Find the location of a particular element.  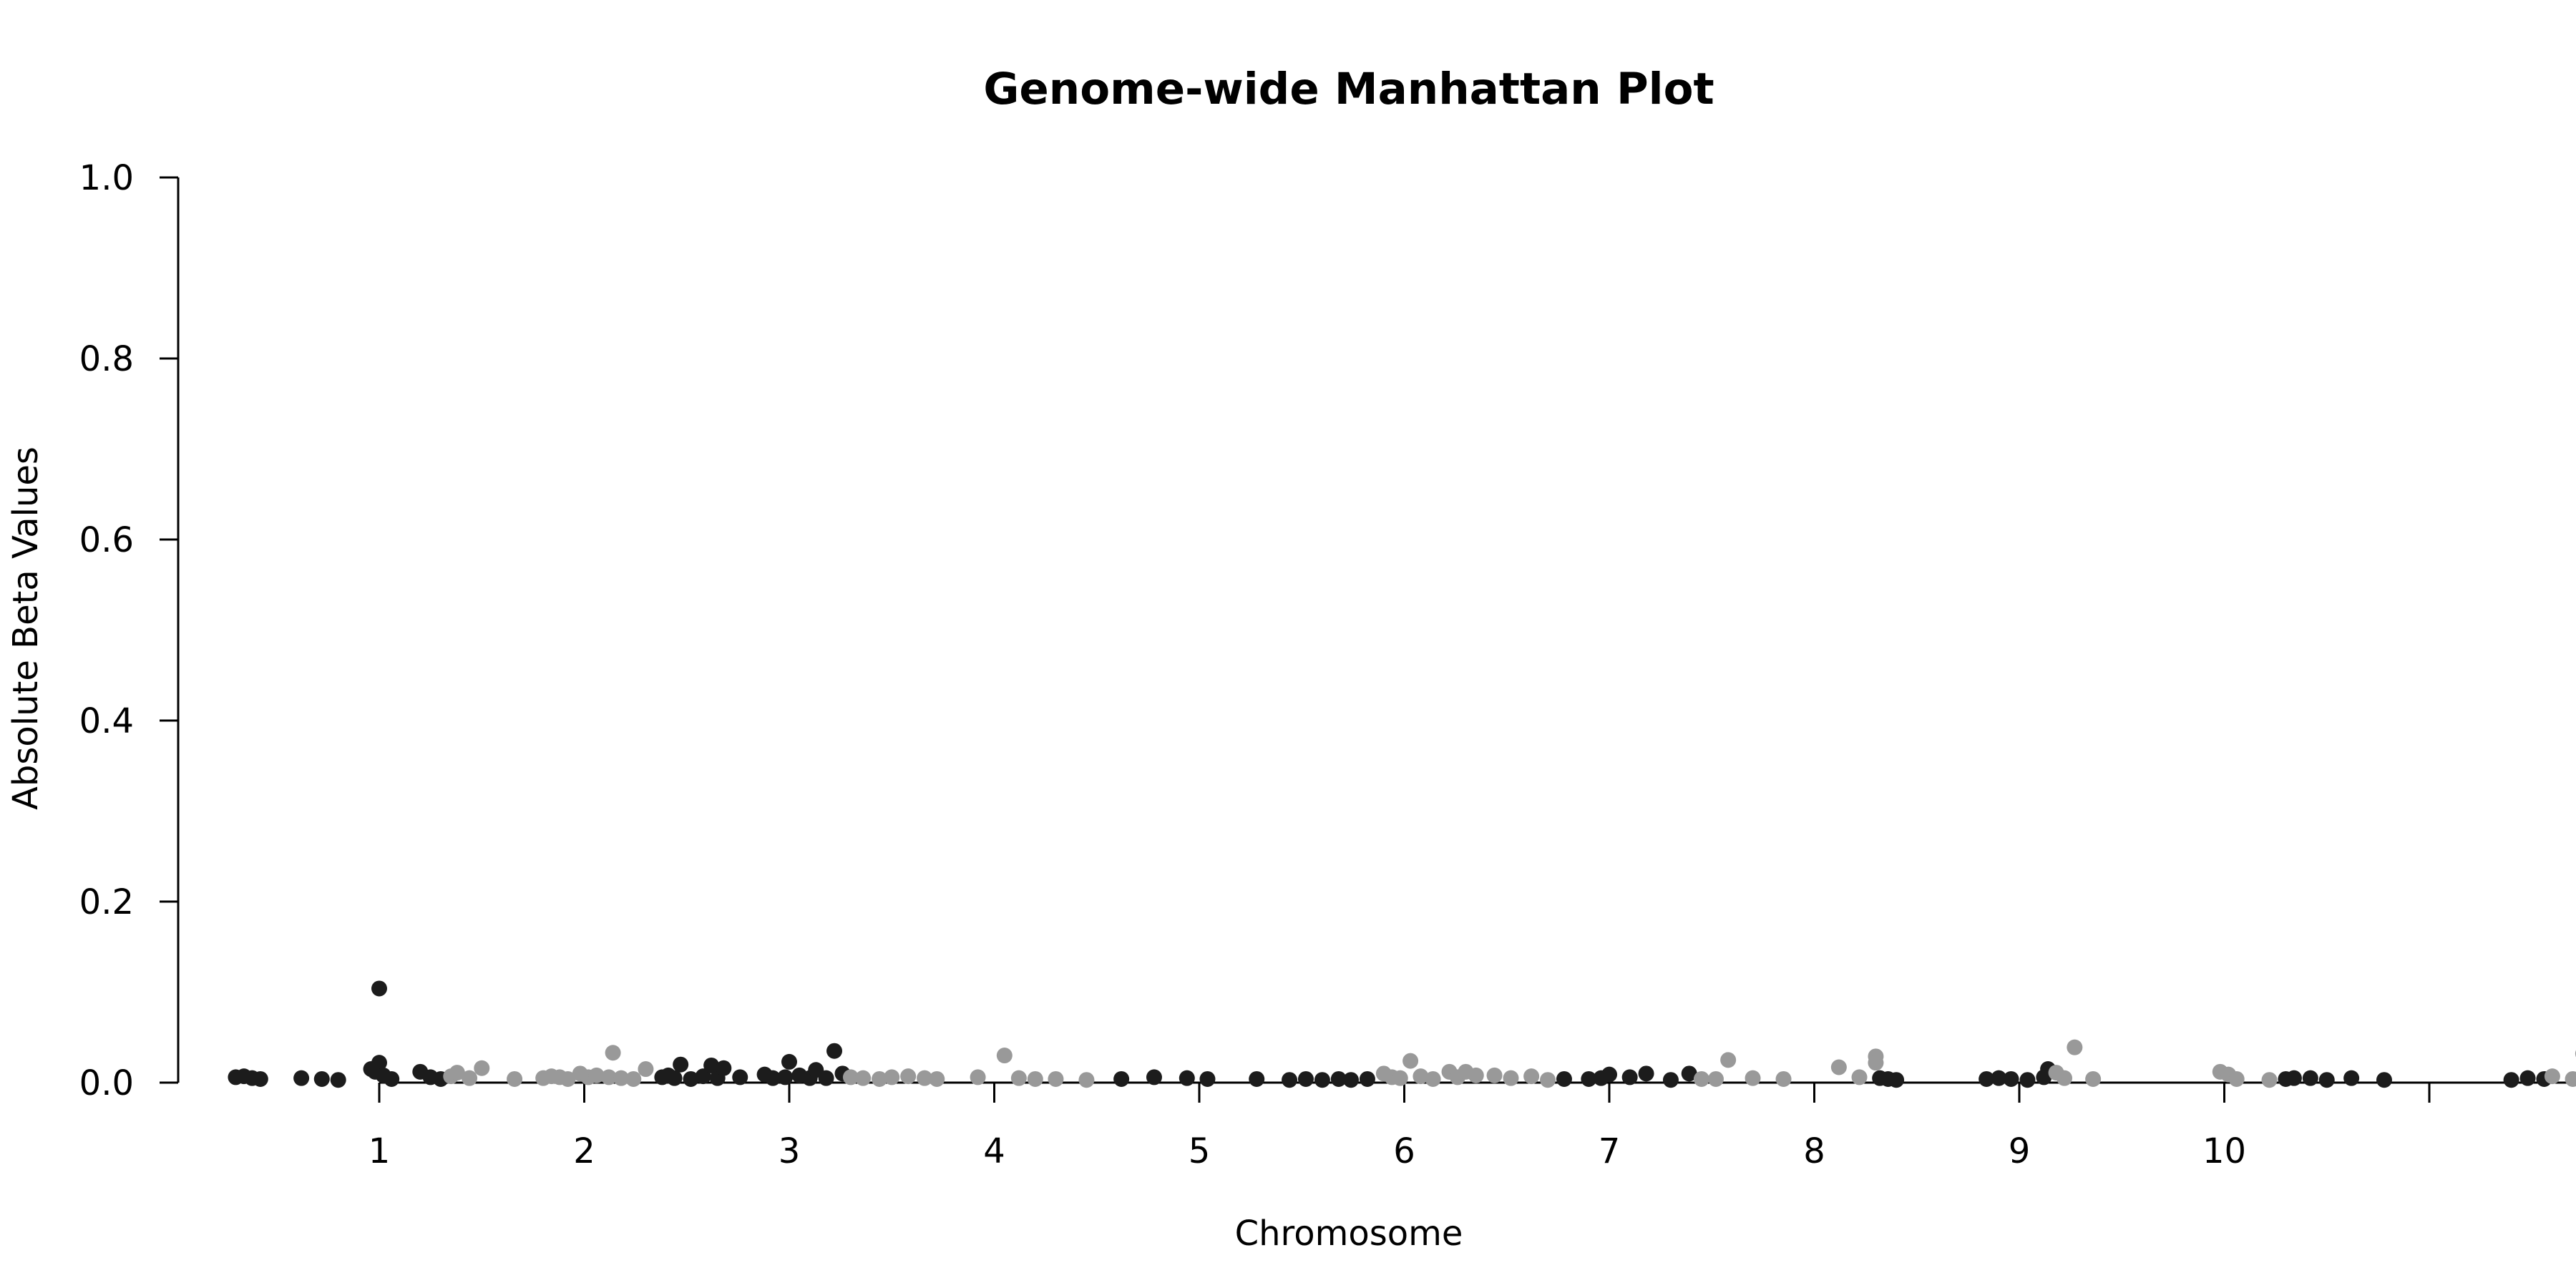

x-tick-label: 6 is located at coordinates (1404, 1151).